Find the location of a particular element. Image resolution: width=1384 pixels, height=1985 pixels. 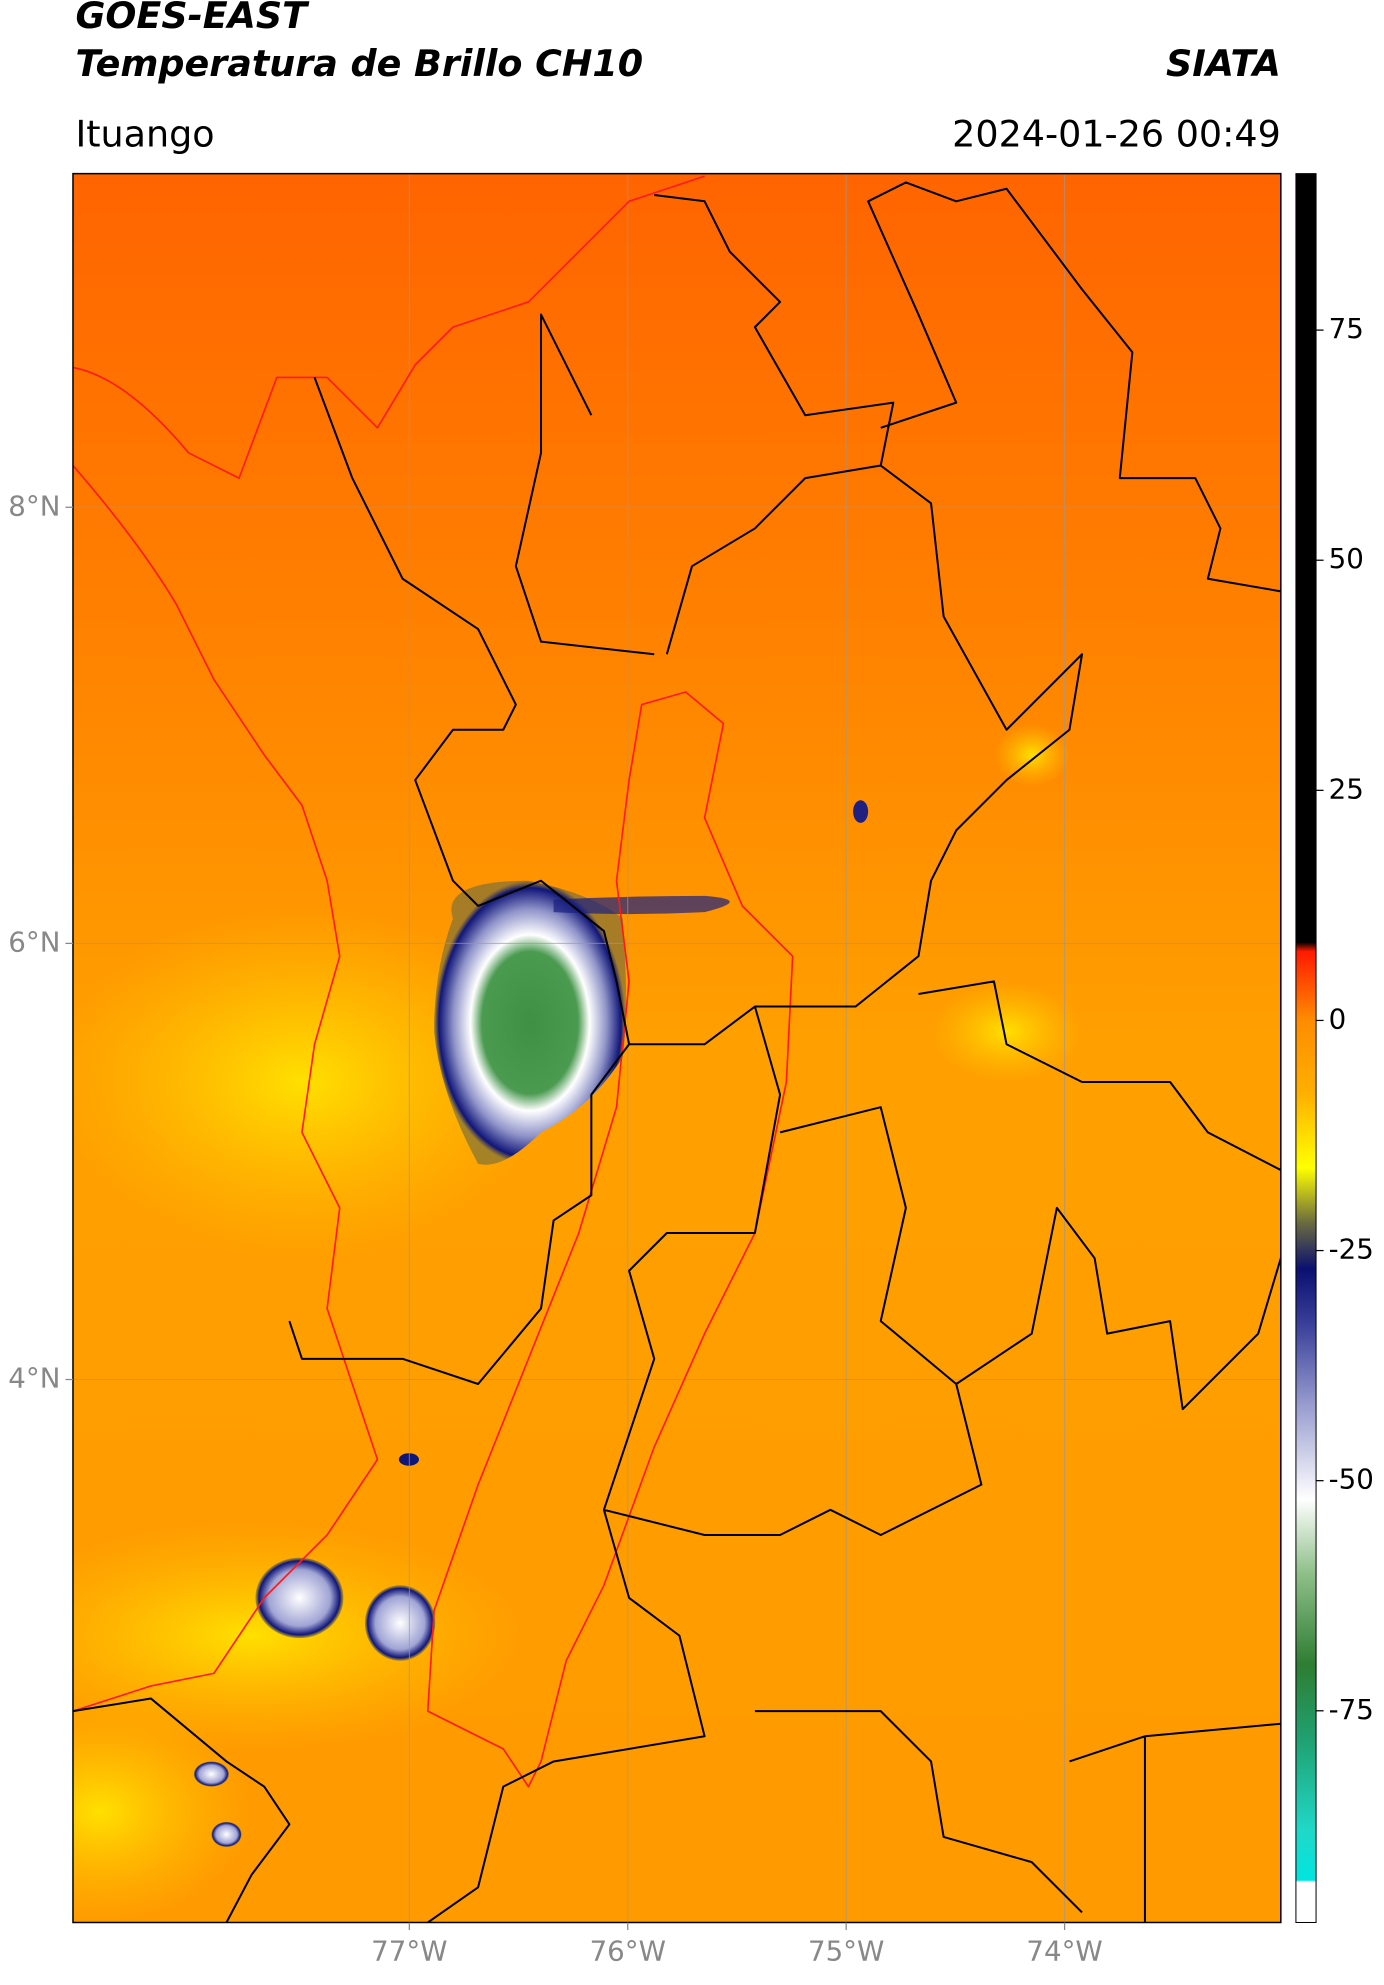

source: SIATA is located at coordinates (1223, 63).